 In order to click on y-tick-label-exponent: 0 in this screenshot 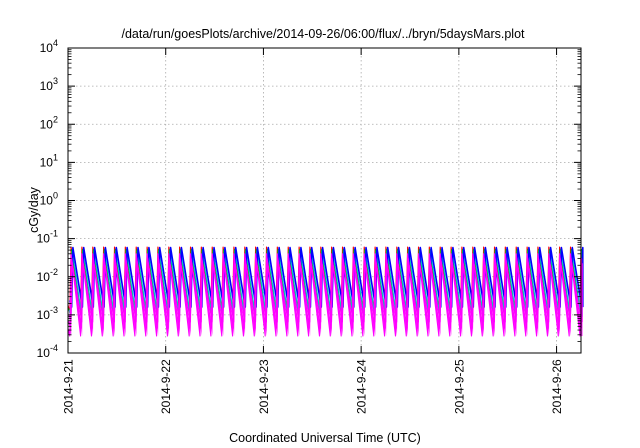, I will do `click(55, 196)`.